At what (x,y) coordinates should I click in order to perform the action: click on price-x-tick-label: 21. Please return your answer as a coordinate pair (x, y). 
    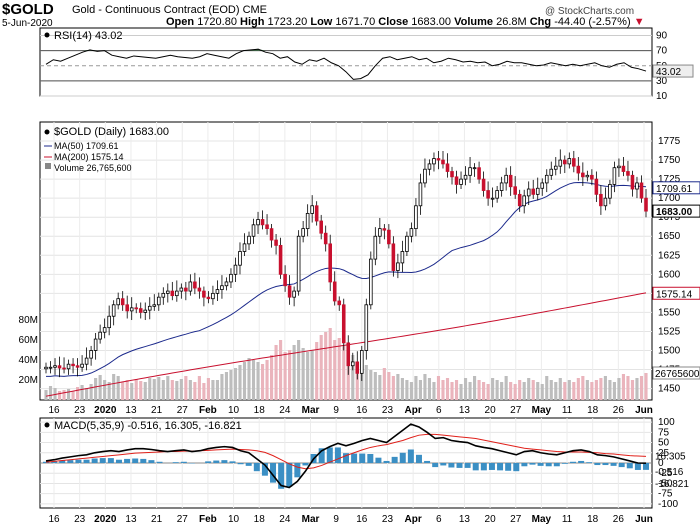
    Looking at the image, I should click on (157, 410).